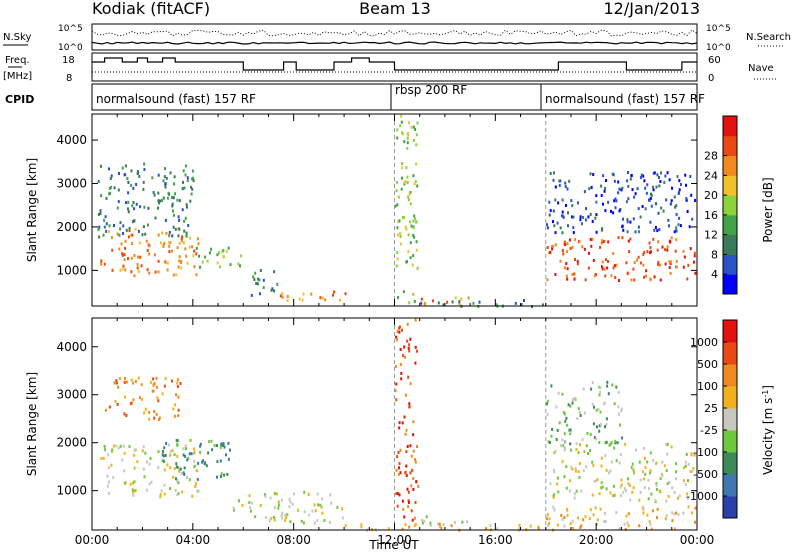 The height and width of the screenshot is (554, 800). What do you see at coordinates (705, 452) in the screenshot?
I see `velocity-colorbar-tick-label: -100` at bounding box center [705, 452].